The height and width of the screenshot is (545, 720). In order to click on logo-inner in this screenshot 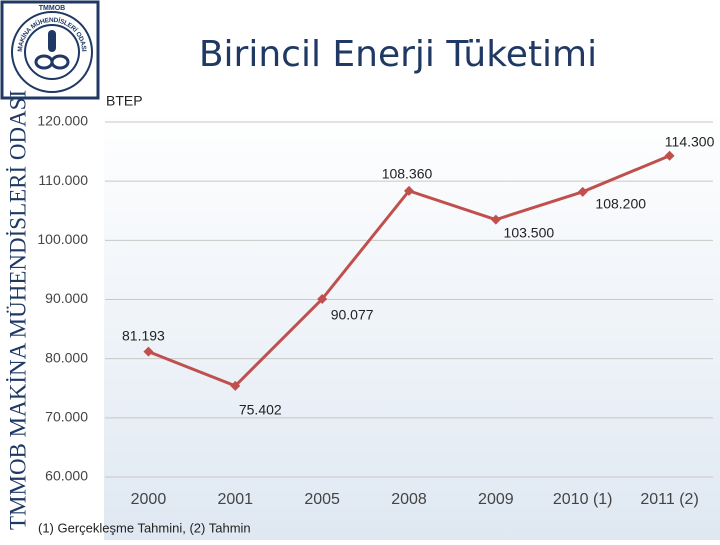, I will do `click(52, 52)`.